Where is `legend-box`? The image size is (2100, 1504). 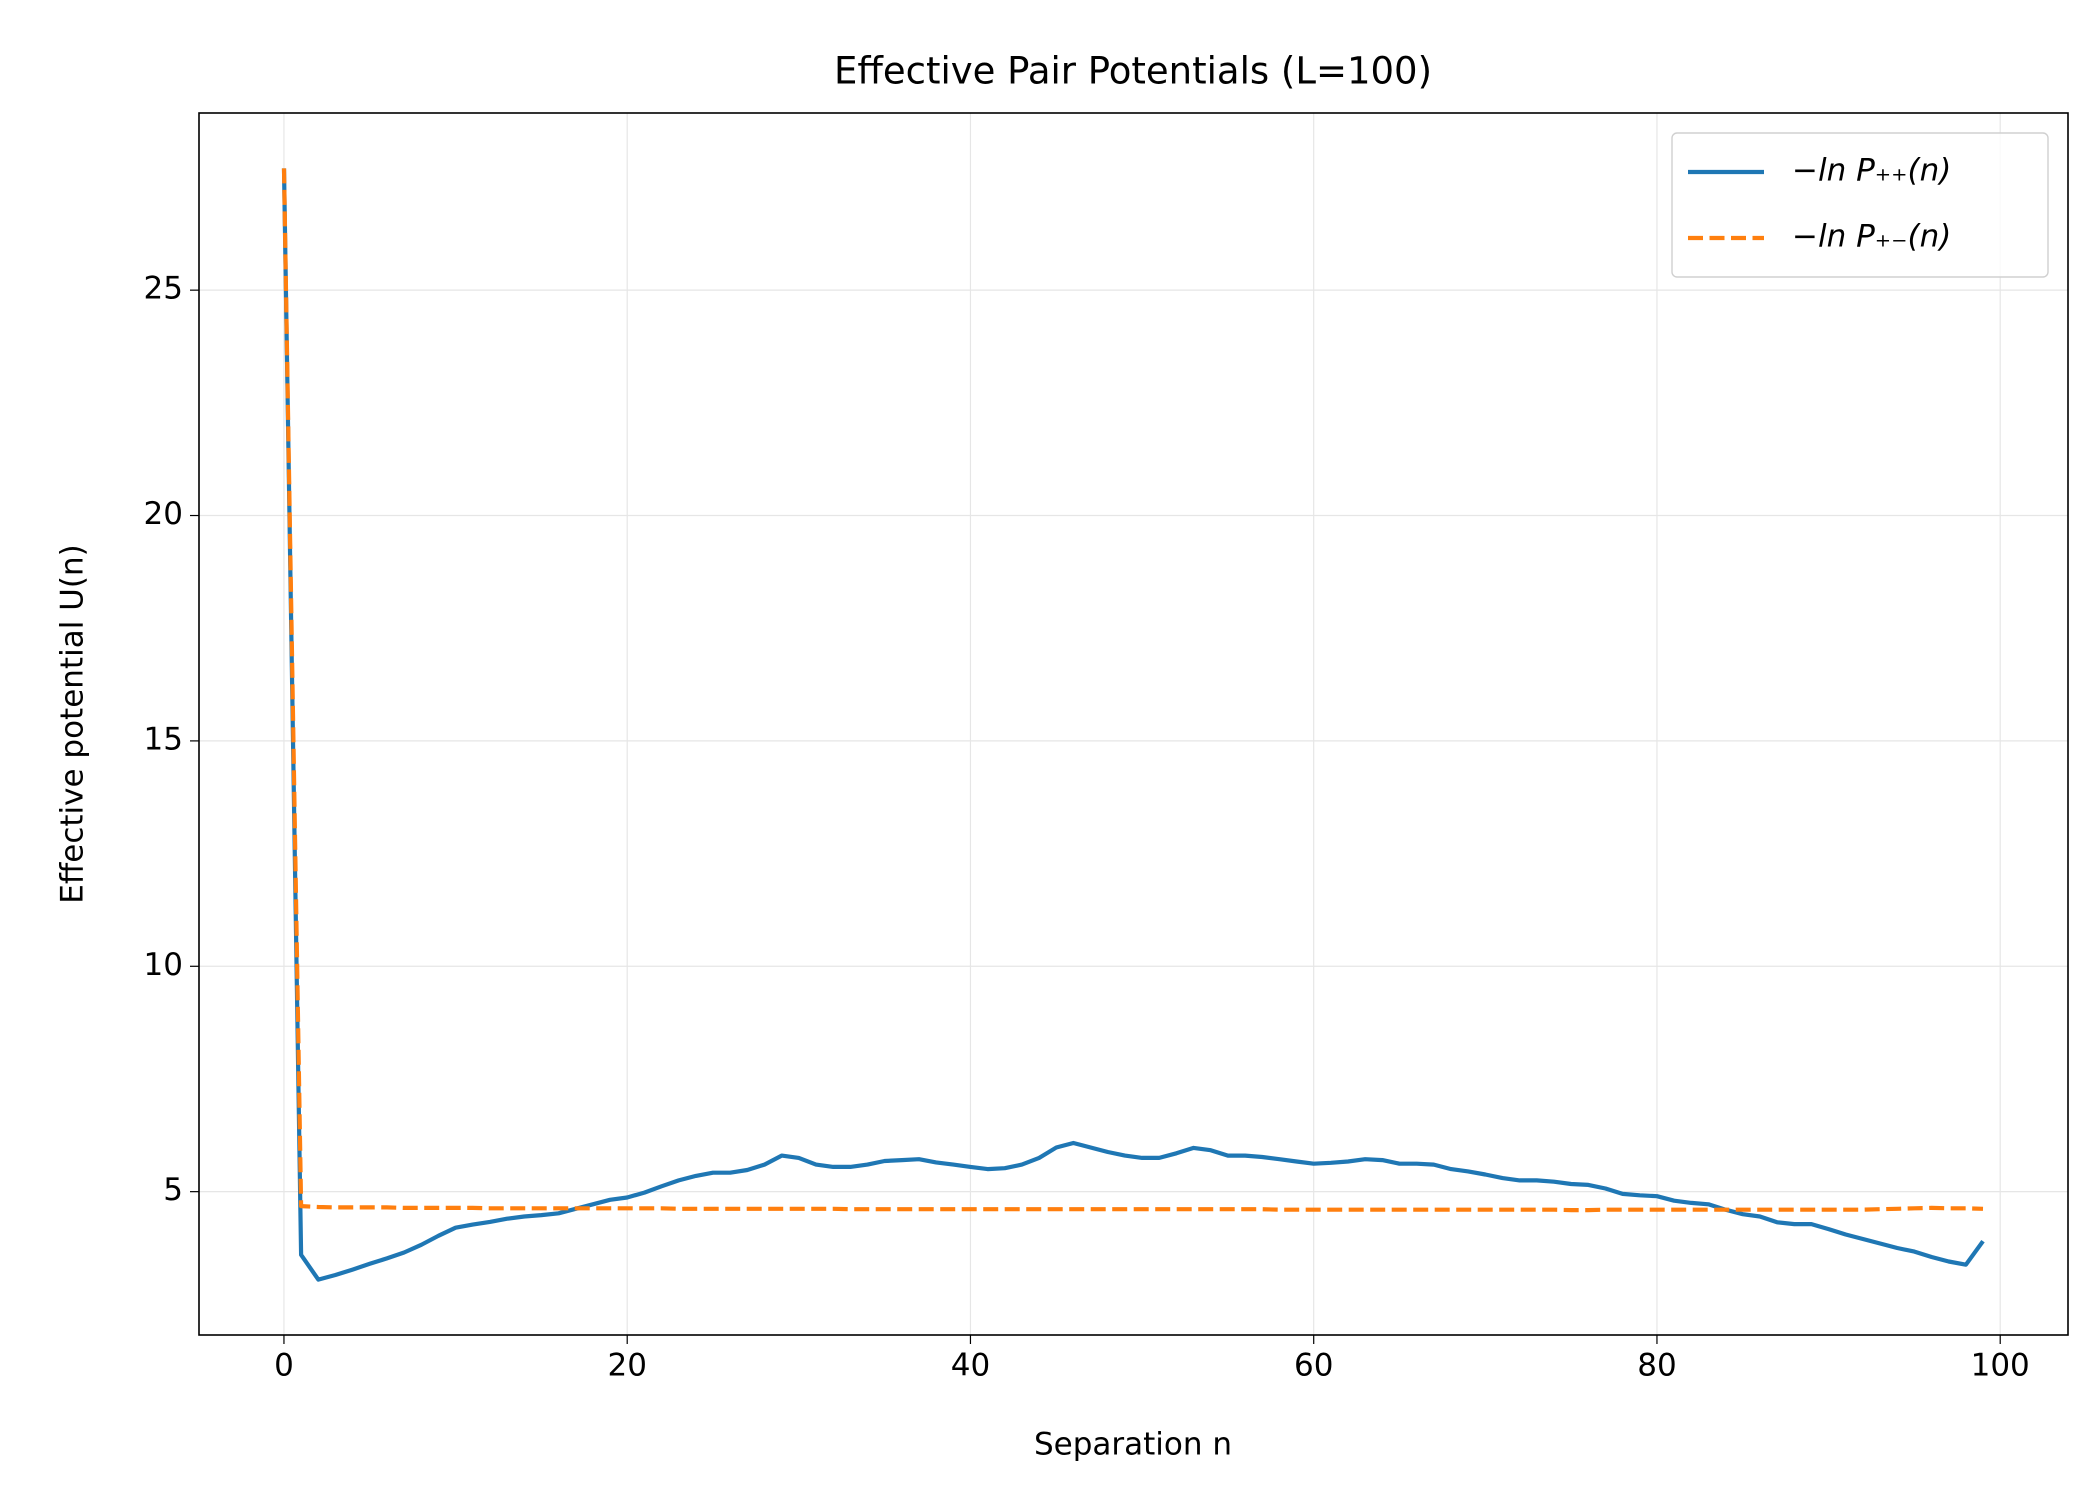
legend-box is located at coordinates (1860, 205).